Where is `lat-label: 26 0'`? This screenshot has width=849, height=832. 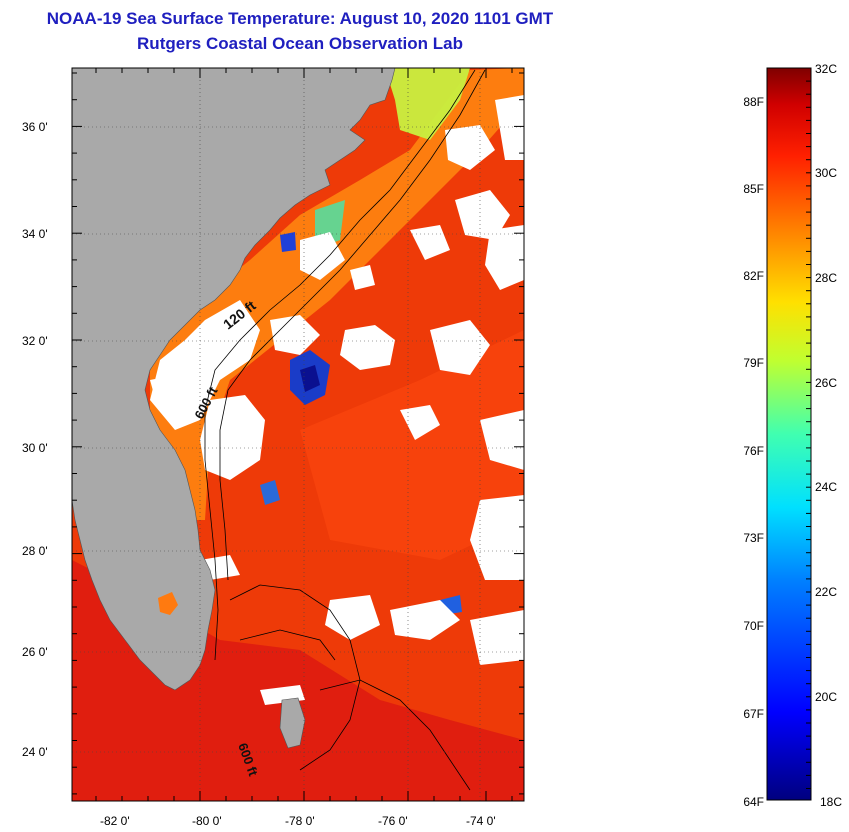
lat-label: 26 0' is located at coordinates (35, 652).